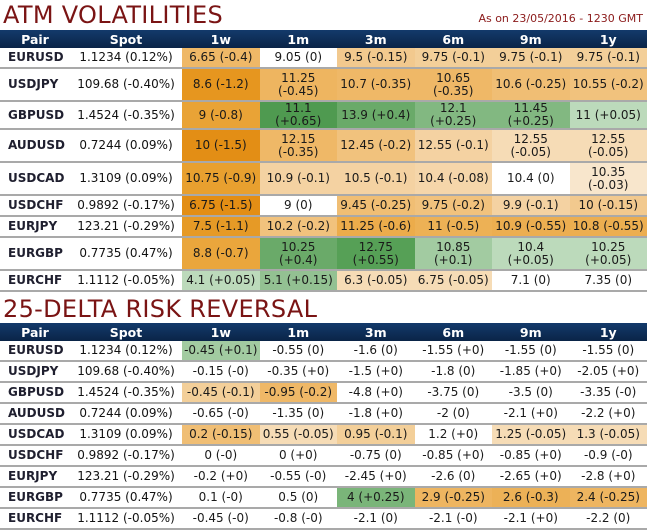  What do you see at coordinates (376, 39) in the screenshot?
I see `column-header-3m: 3m` at bounding box center [376, 39].